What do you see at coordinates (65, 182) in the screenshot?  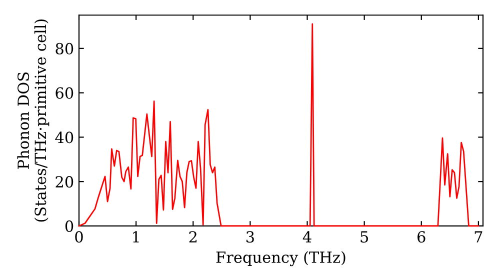 I see `y-tick-label: 20` at bounding box center [65, 182].